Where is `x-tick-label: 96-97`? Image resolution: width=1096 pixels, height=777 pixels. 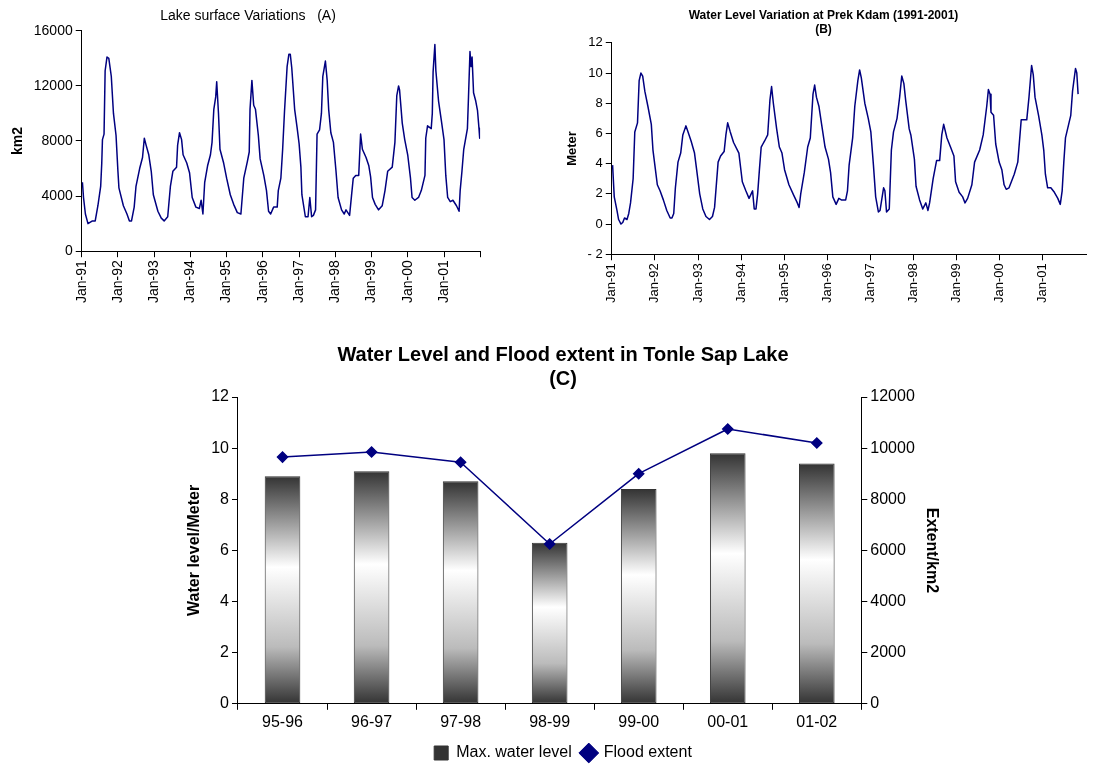 x-tick-label: 96-97 is located at coordinates (372, 721).